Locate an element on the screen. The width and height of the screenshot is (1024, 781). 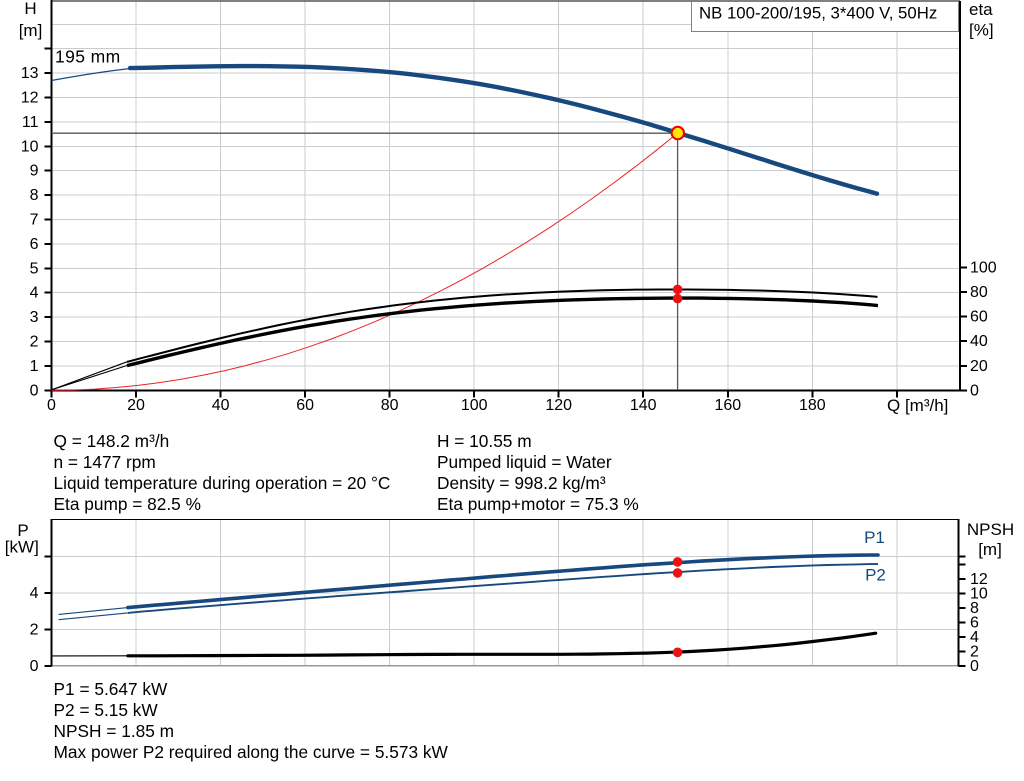
svg-text: P2 = 5.15 kW is located at coordinates (106, 710).